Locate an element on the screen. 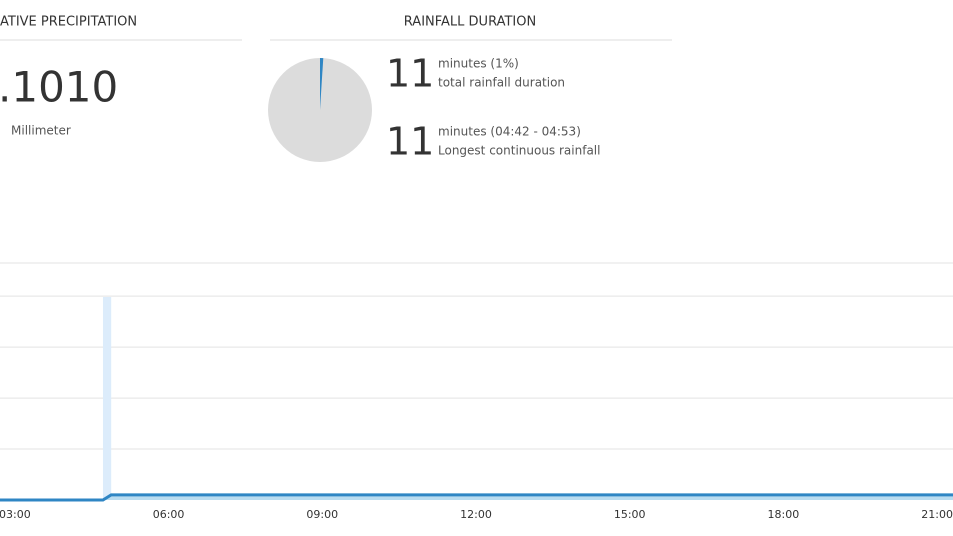 Image resolution: width=953 pixels, height=536 pixels. stat-detail: minutes (04:42 - 04:53) is located at coordinates (509, 132).